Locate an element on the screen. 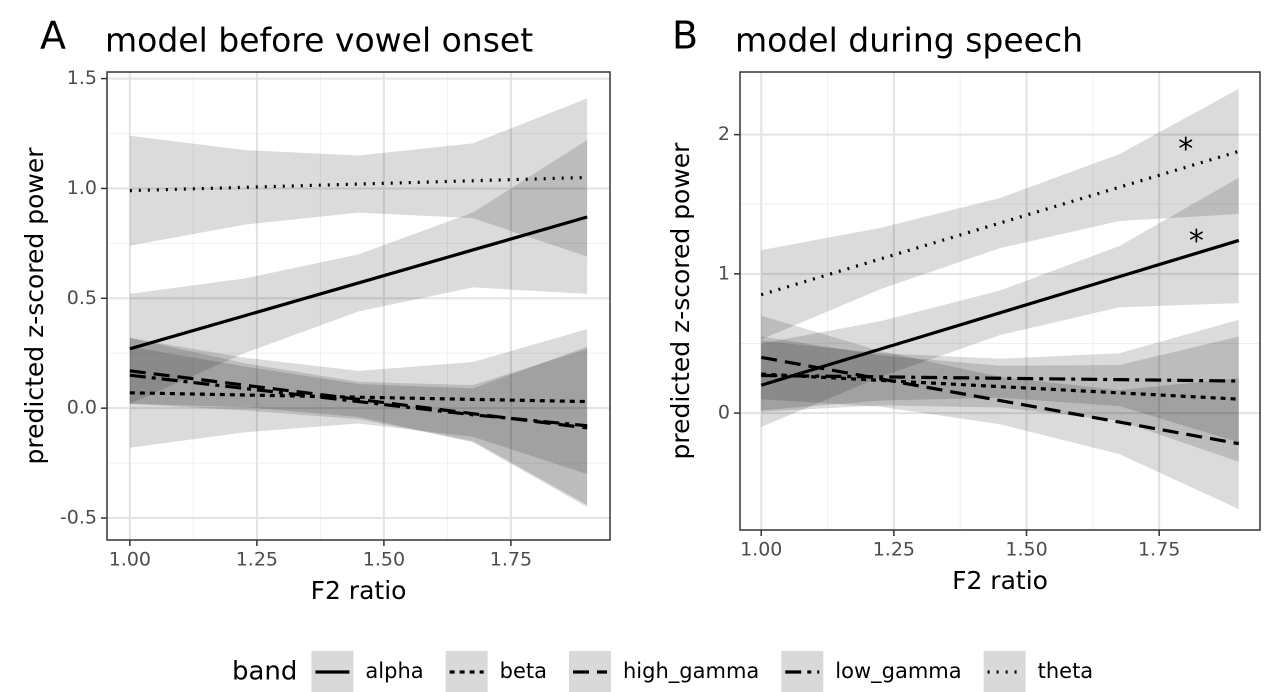 The width and height of the screenshot is (1286, 692). y-tick-label: 0.0 is located at coordinates (82, 408).